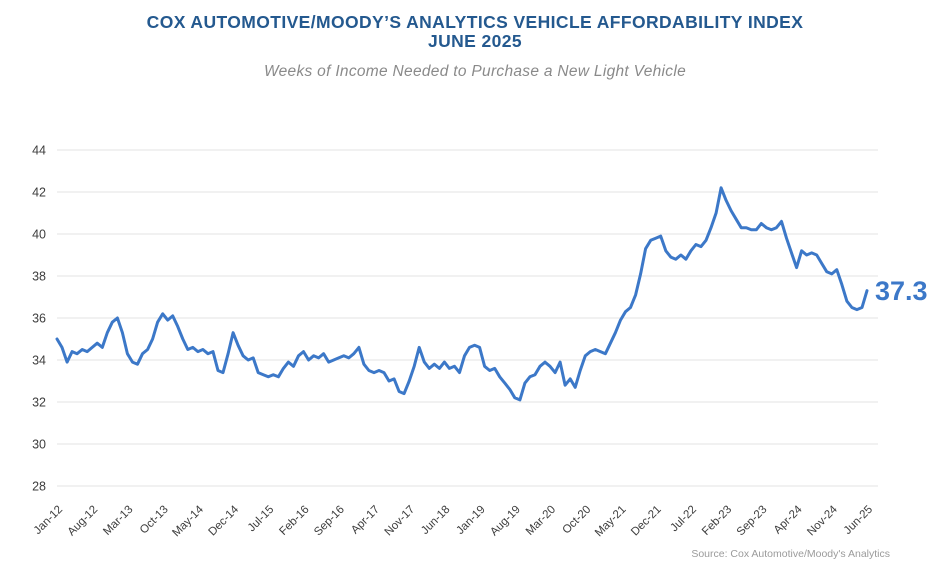 Image resolution: width=950 pixels, height=577 pixels. Describe the element at coordinates (118, 521) in the screenshot. I see `x-tick-label: Mar-13` at that location.